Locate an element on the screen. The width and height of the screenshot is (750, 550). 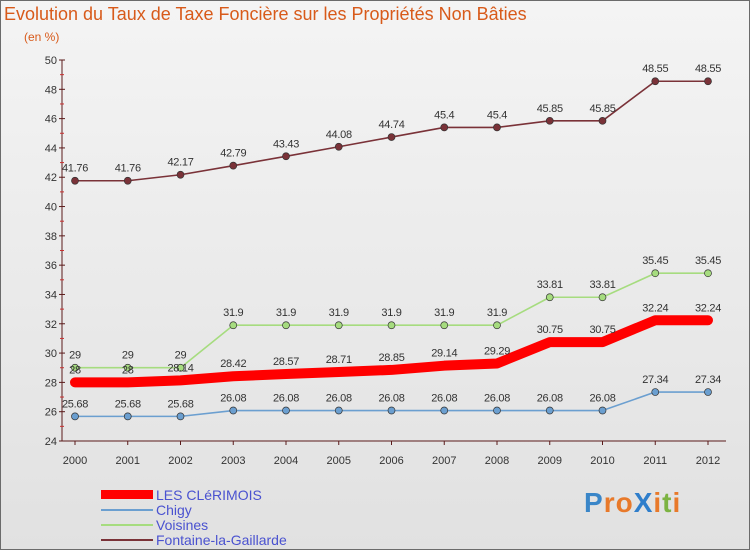
x-tick-label: 2012 is located at coordinates (708, 461).